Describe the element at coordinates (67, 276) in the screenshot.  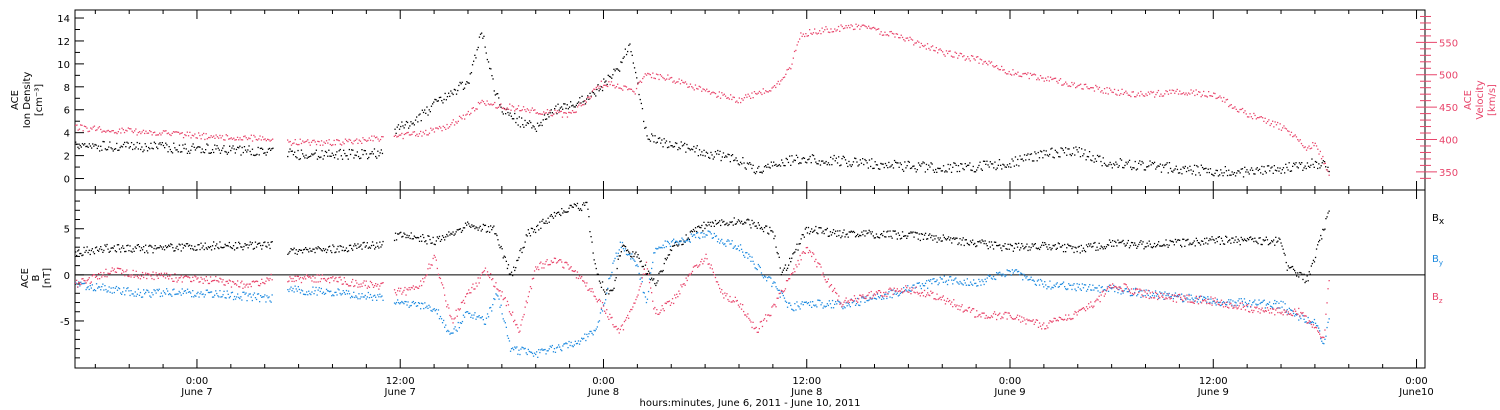
I see `field-tick-label: 0` at that location.